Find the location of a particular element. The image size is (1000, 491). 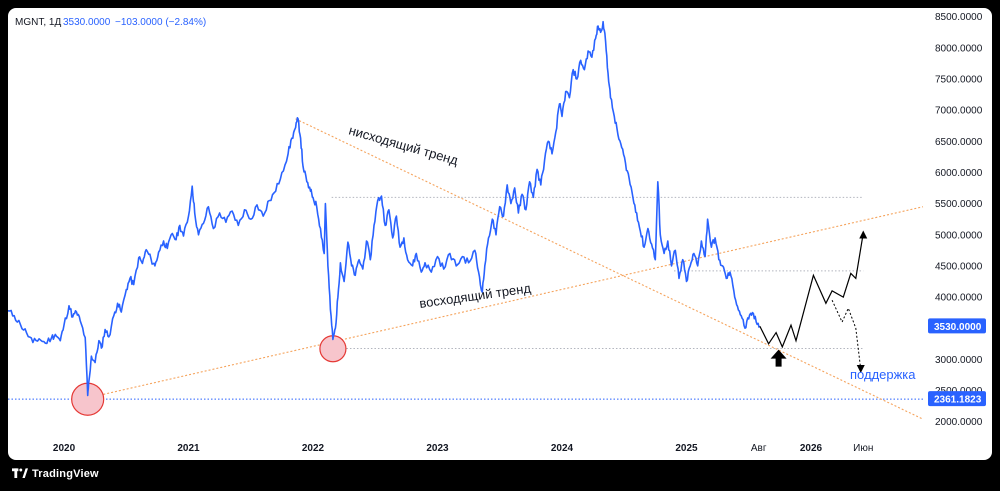

y-tick-label: 4500.0000 is located at coordinates (959, 266).